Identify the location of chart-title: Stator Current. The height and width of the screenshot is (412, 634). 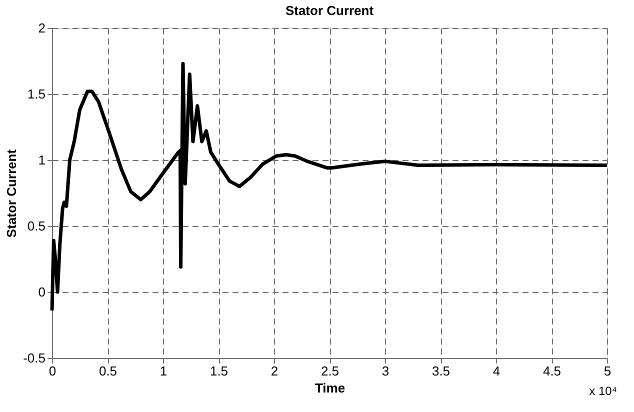
(329, 10).